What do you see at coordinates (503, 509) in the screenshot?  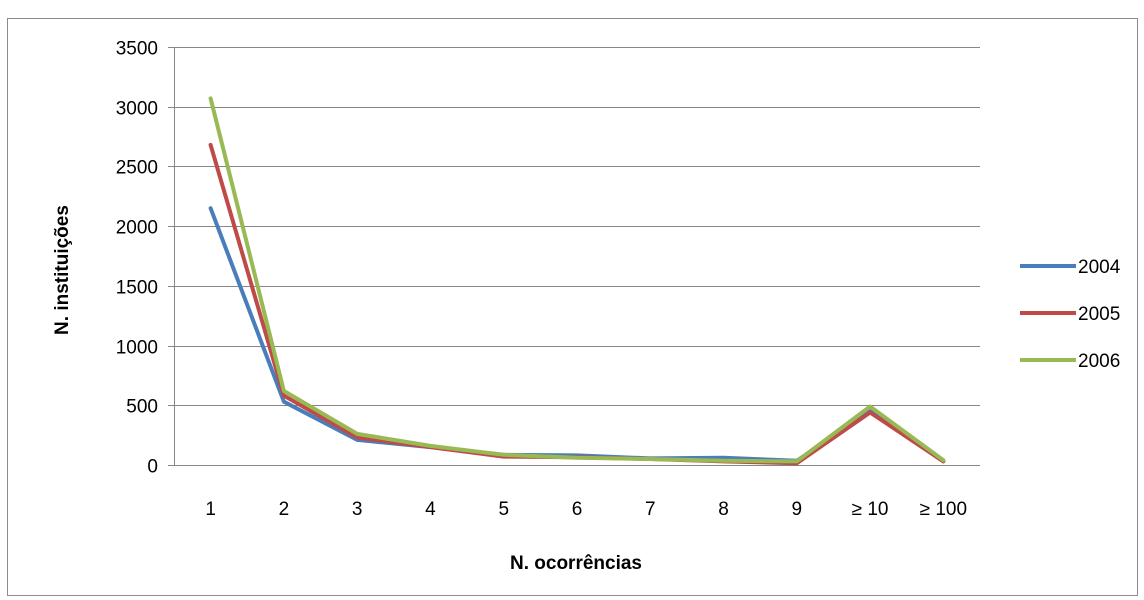 I see `x-tick-label: 5` at bounding box center [503, 509].